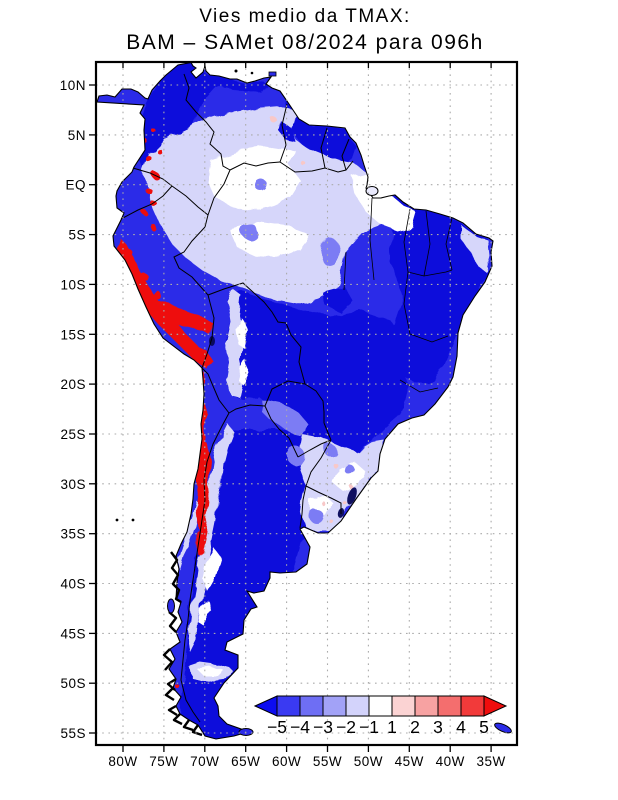  I want to click on colorbar-tick-label: −1, so click(369, 727).